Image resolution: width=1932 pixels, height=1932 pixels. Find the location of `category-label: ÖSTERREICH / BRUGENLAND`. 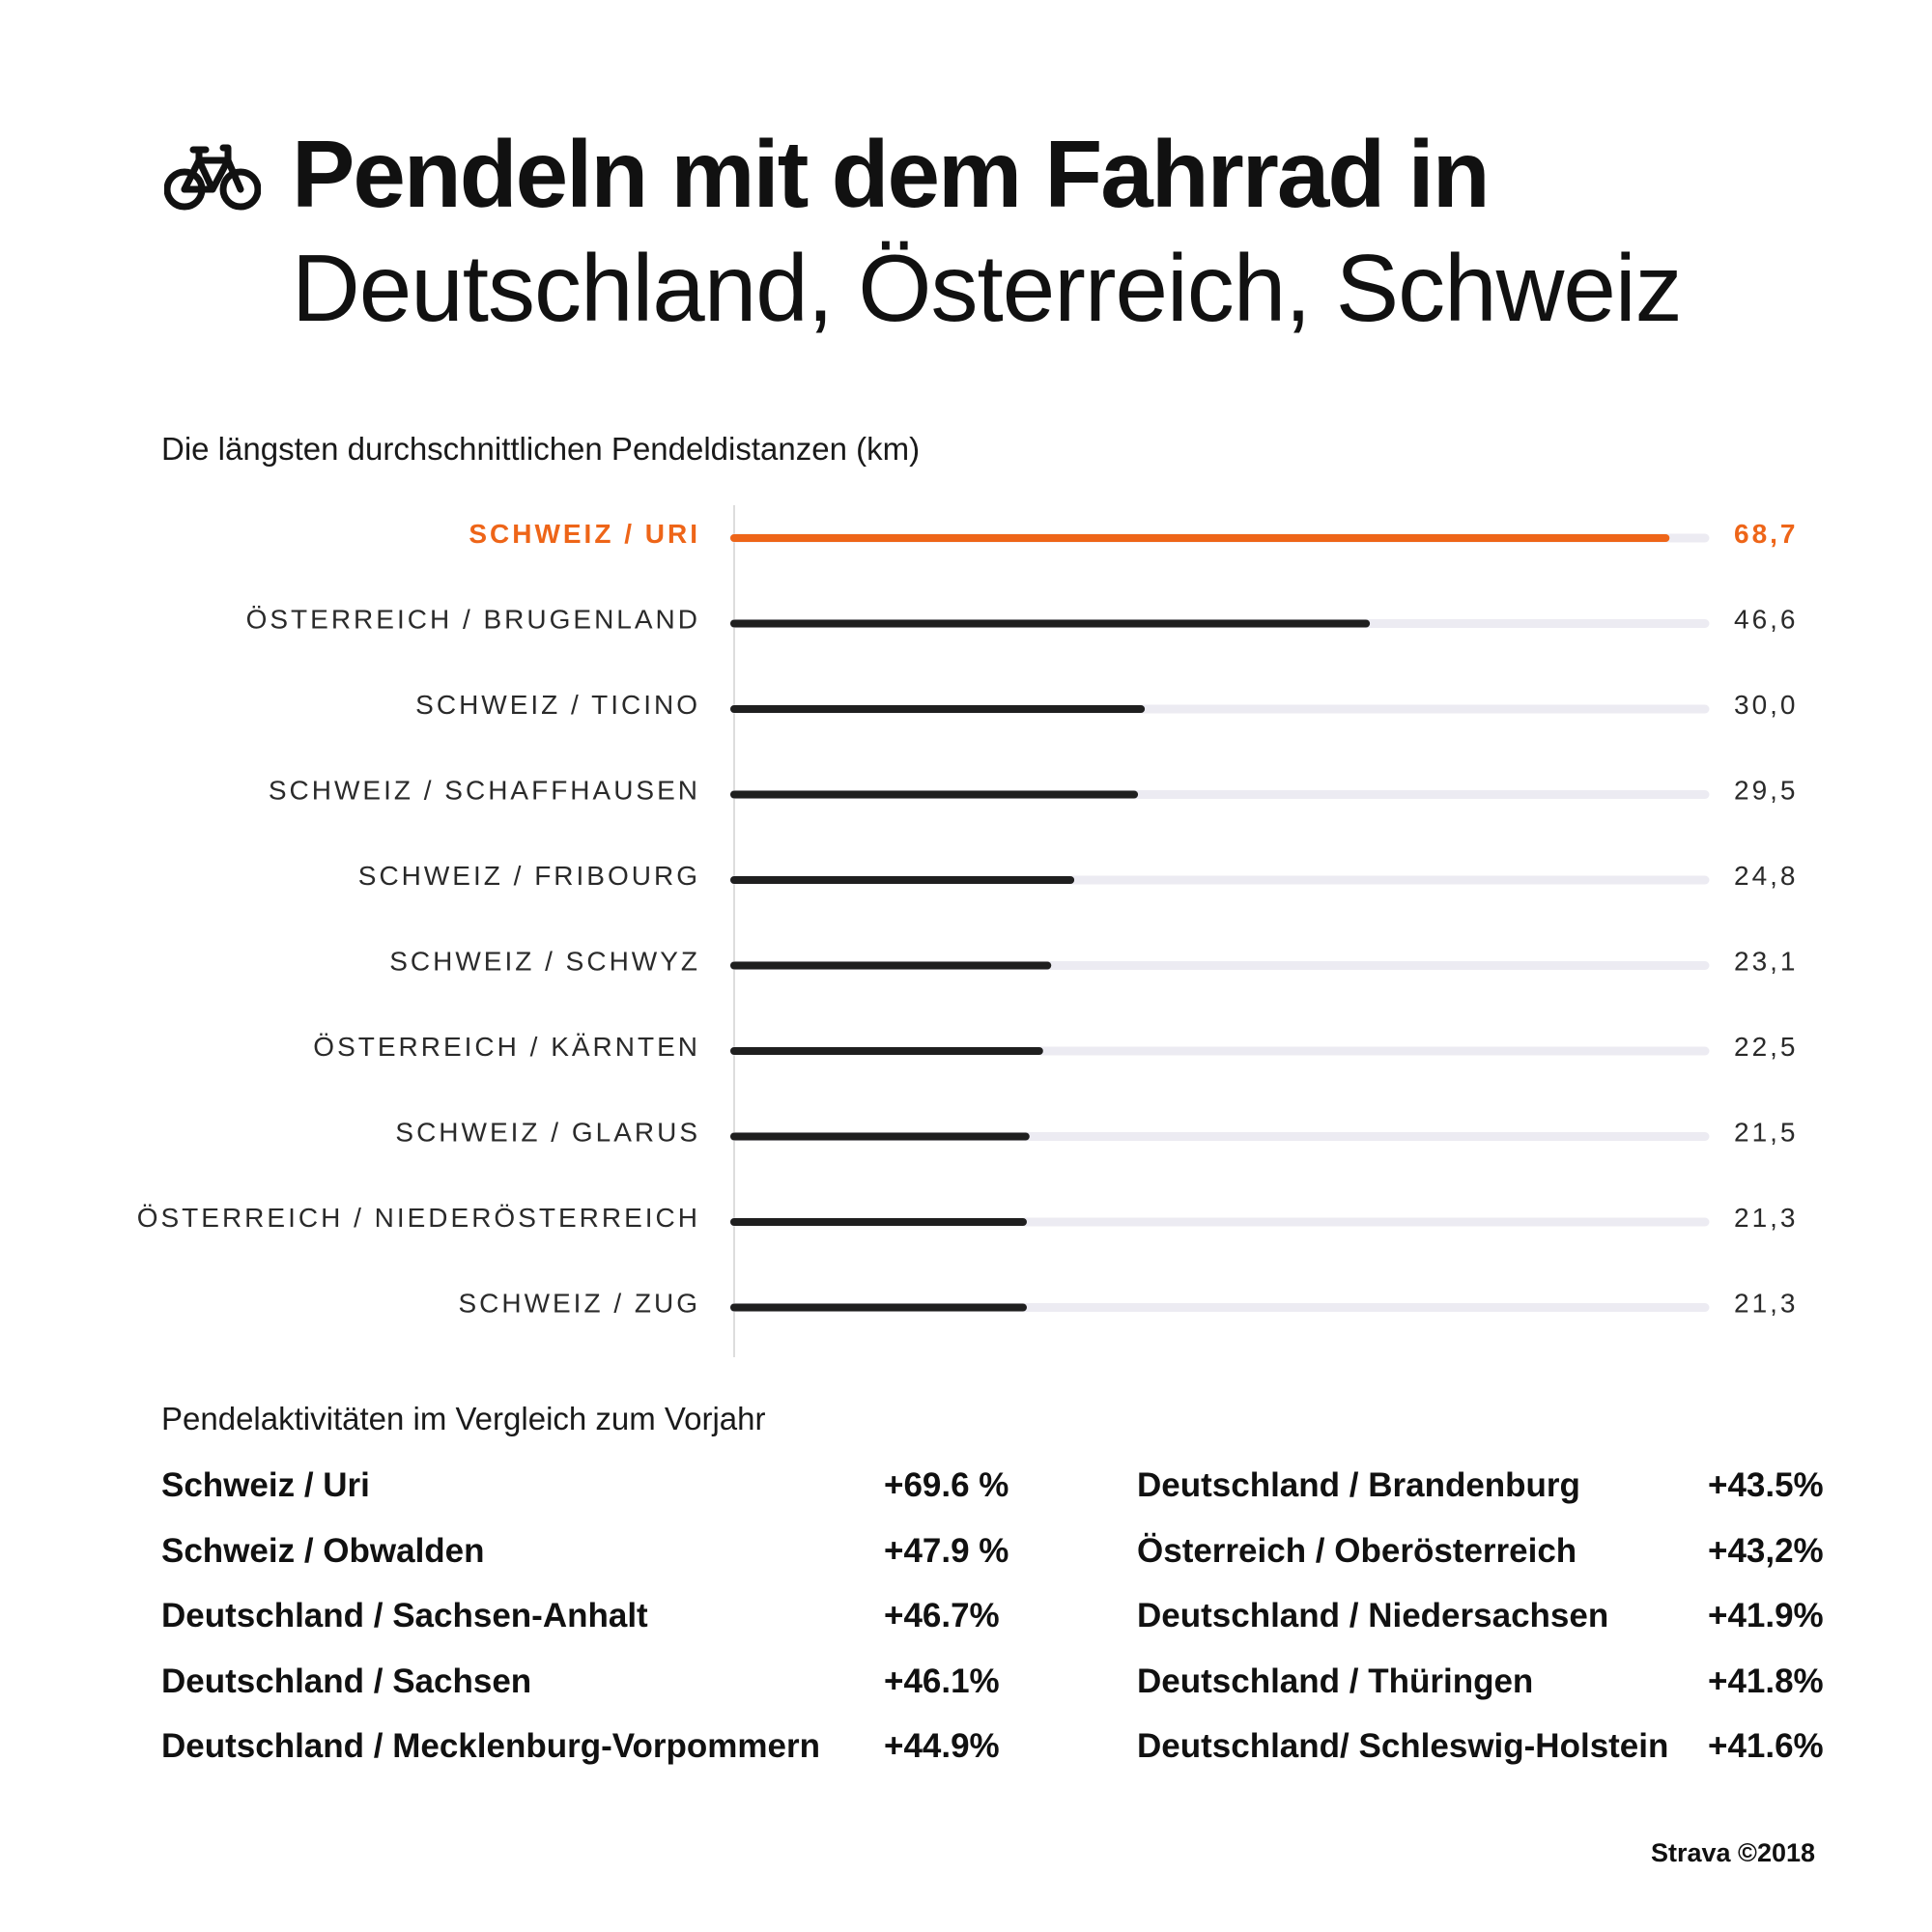

category-label: ÖSTERREICH / BRUGENLAND is located at coordinates (473, 620).